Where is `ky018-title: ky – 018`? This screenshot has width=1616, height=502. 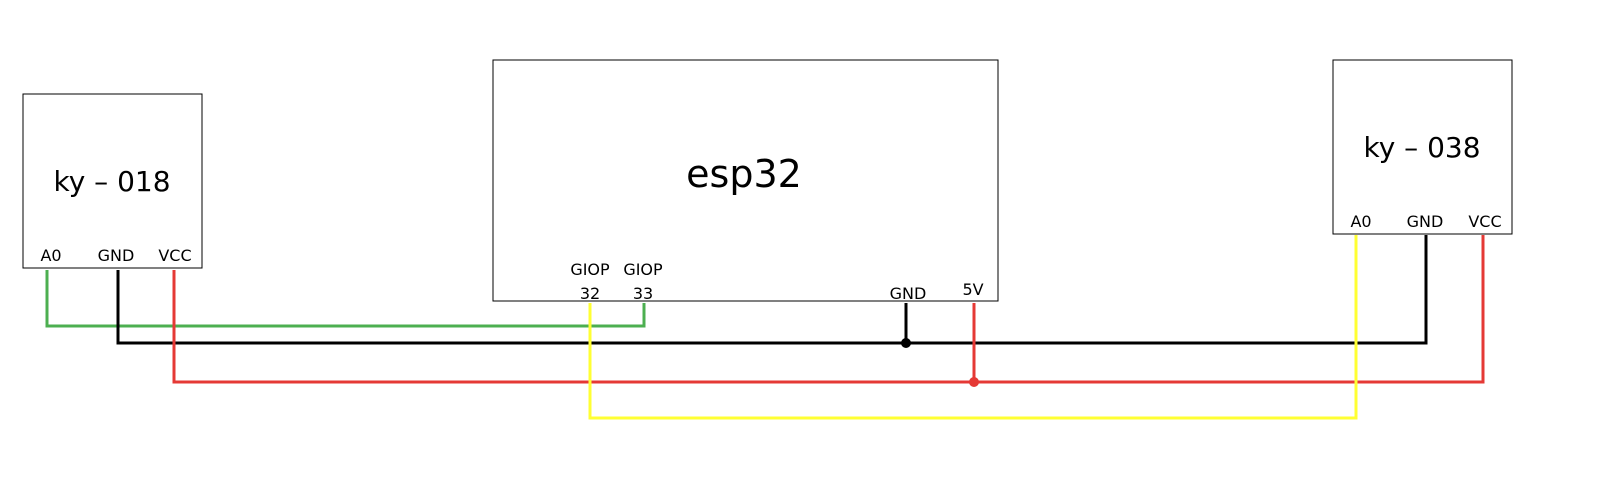 ky018-title: ky – 018 is located at coordinates (111, 181).